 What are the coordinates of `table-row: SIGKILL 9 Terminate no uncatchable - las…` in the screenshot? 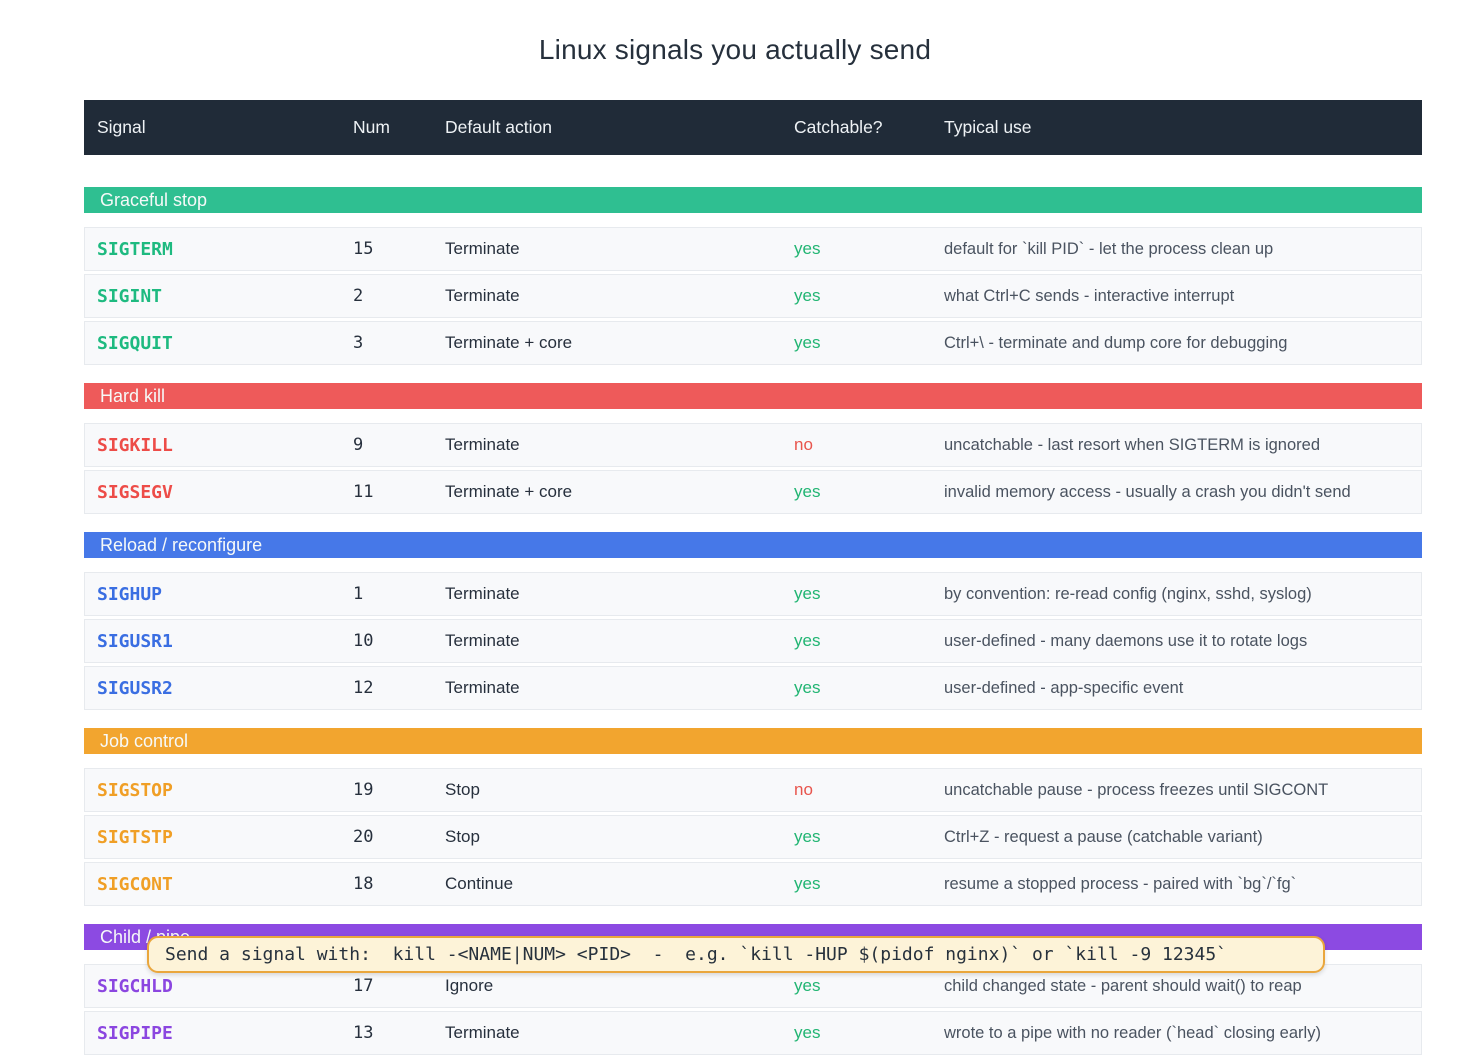 It's located at (753, 445).